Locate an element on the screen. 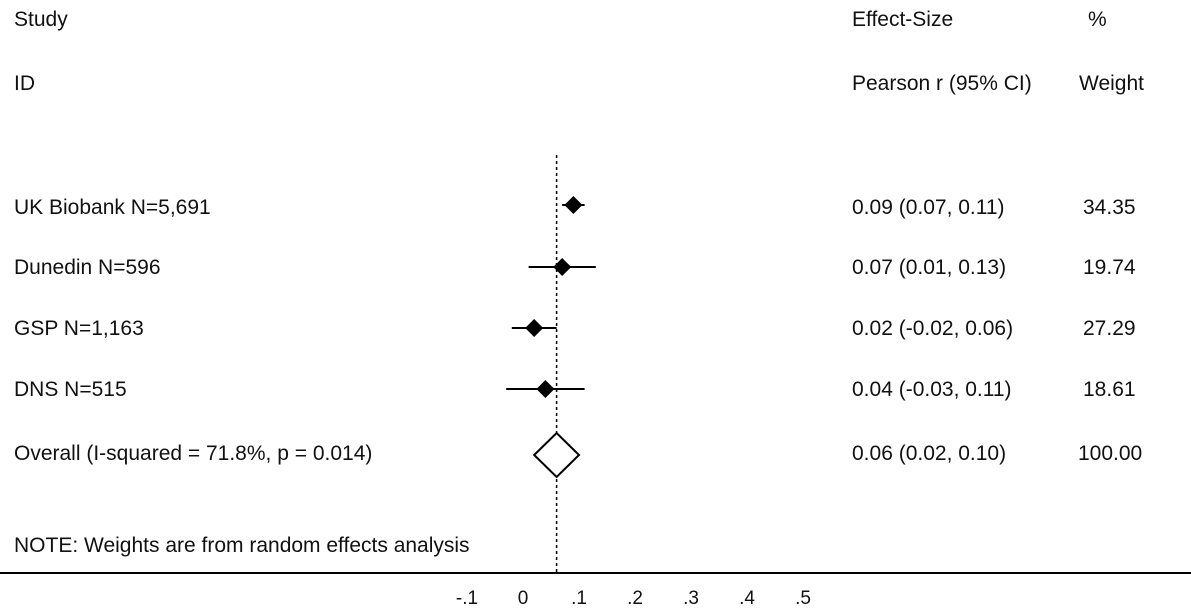 Image resolution: width=1191 pixels, height=615 pixels. x-tick-label: -.1 is located at coordinates (467, 598).